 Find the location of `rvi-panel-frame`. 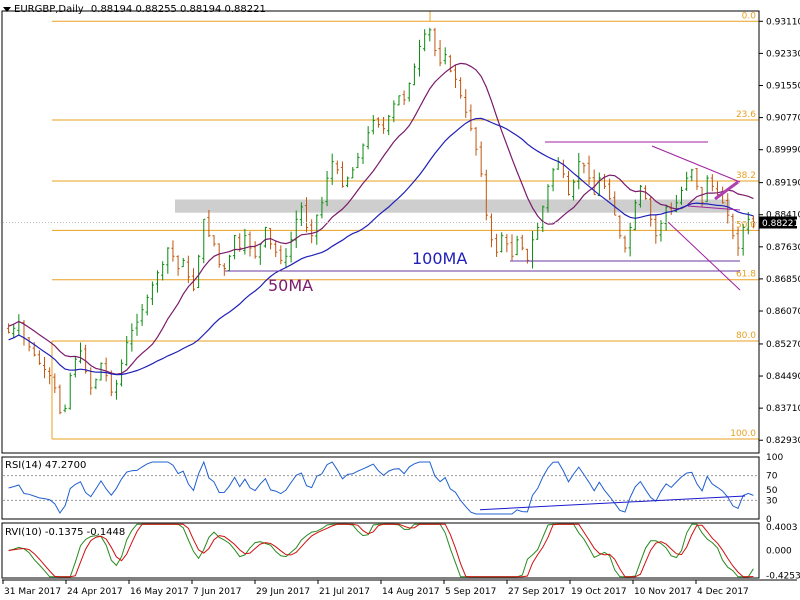

rvi-panel-frame is located at coordinates (380, 550).